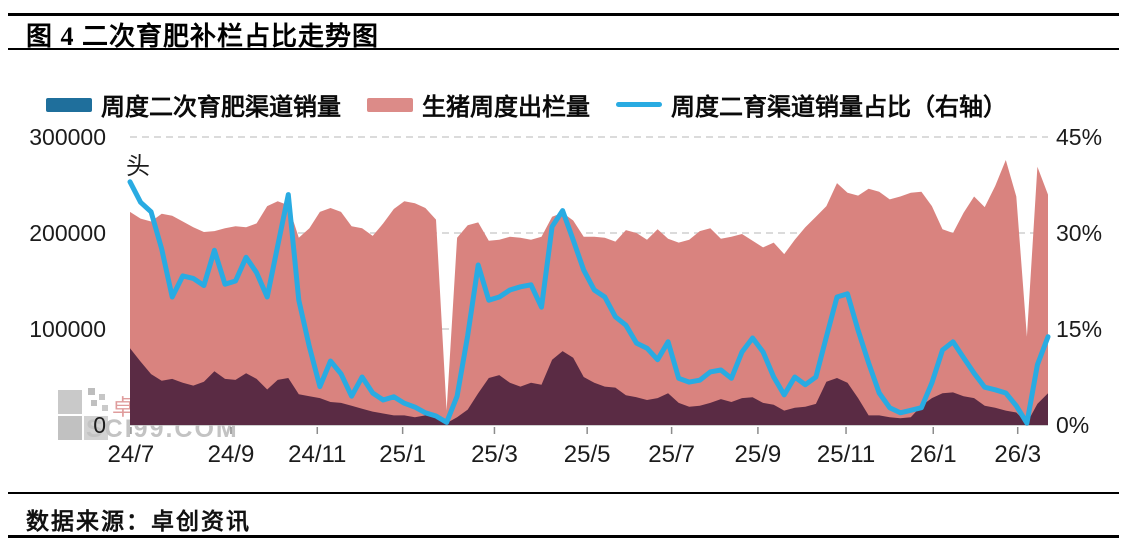  What do you see at coordinates (506, 107) in the screenshot?
I see `legend-label: 生猪周度出栏量` at bounding box center [506, 107].